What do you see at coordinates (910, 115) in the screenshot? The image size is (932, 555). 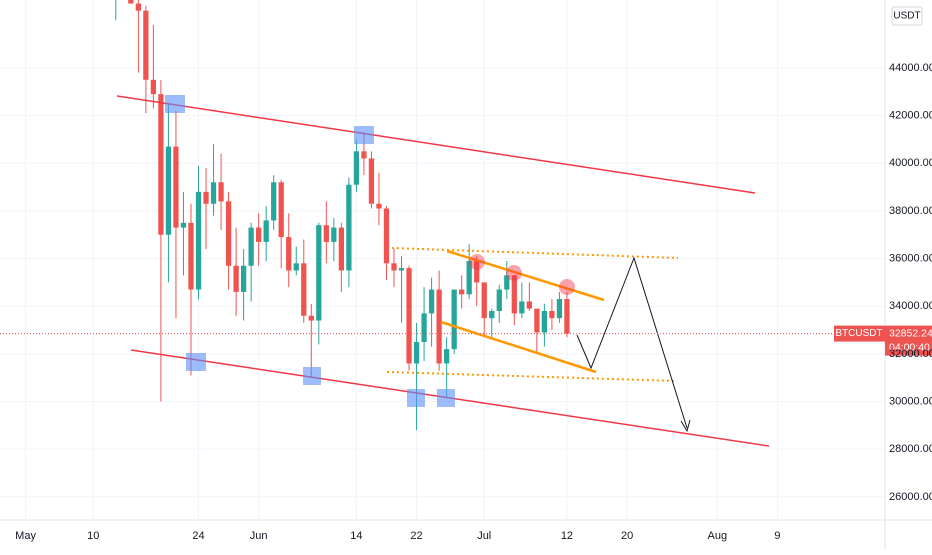 I see `y-tick-label: 42000.00` at bounding box center [910, 115].